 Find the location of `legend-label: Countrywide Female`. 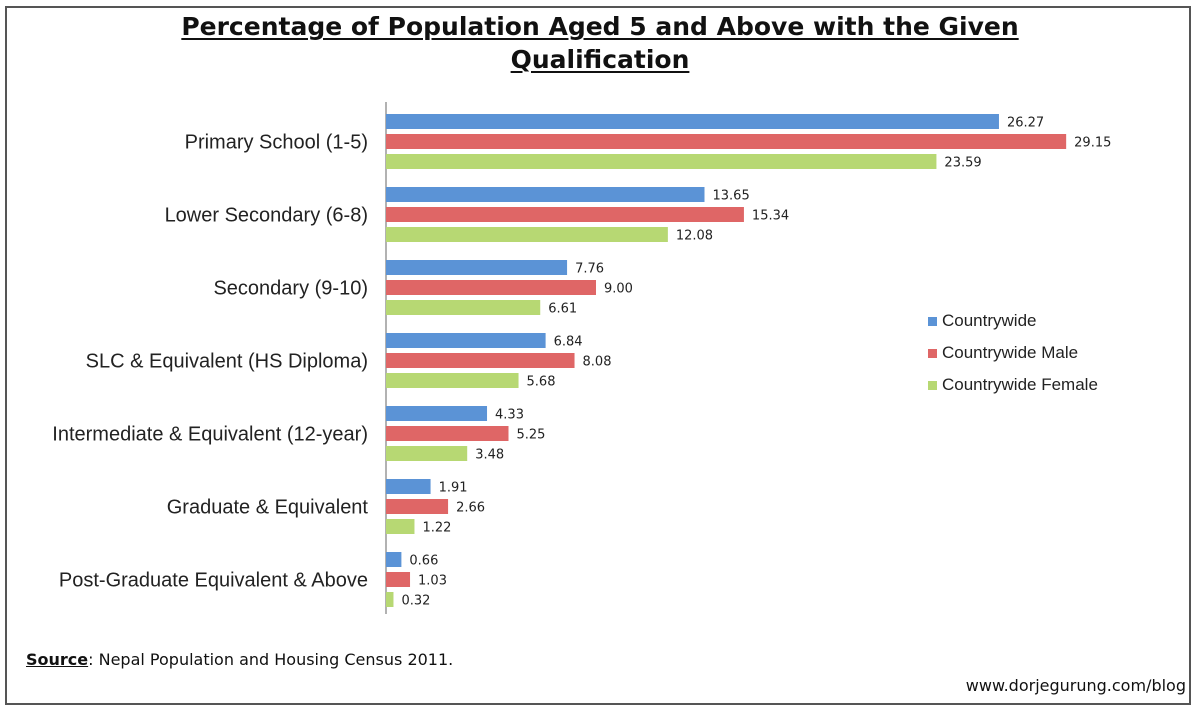

legend-label: Countrywide Female is located at coordinates (1020, 384).